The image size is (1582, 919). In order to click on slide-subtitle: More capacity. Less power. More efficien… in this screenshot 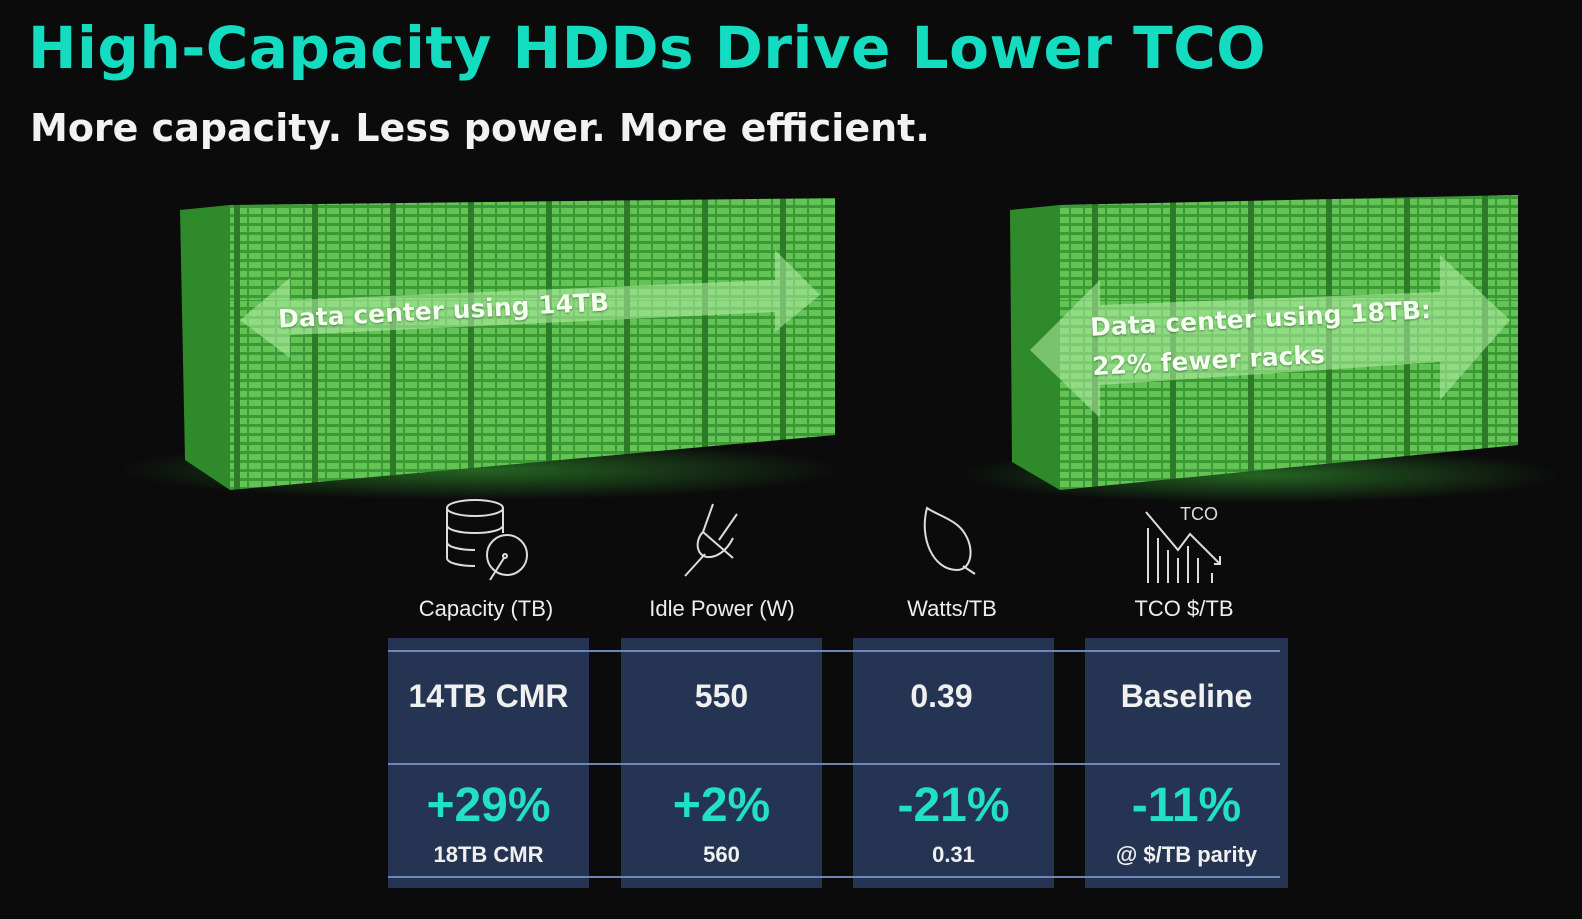, I will do `click(480, 128)`.